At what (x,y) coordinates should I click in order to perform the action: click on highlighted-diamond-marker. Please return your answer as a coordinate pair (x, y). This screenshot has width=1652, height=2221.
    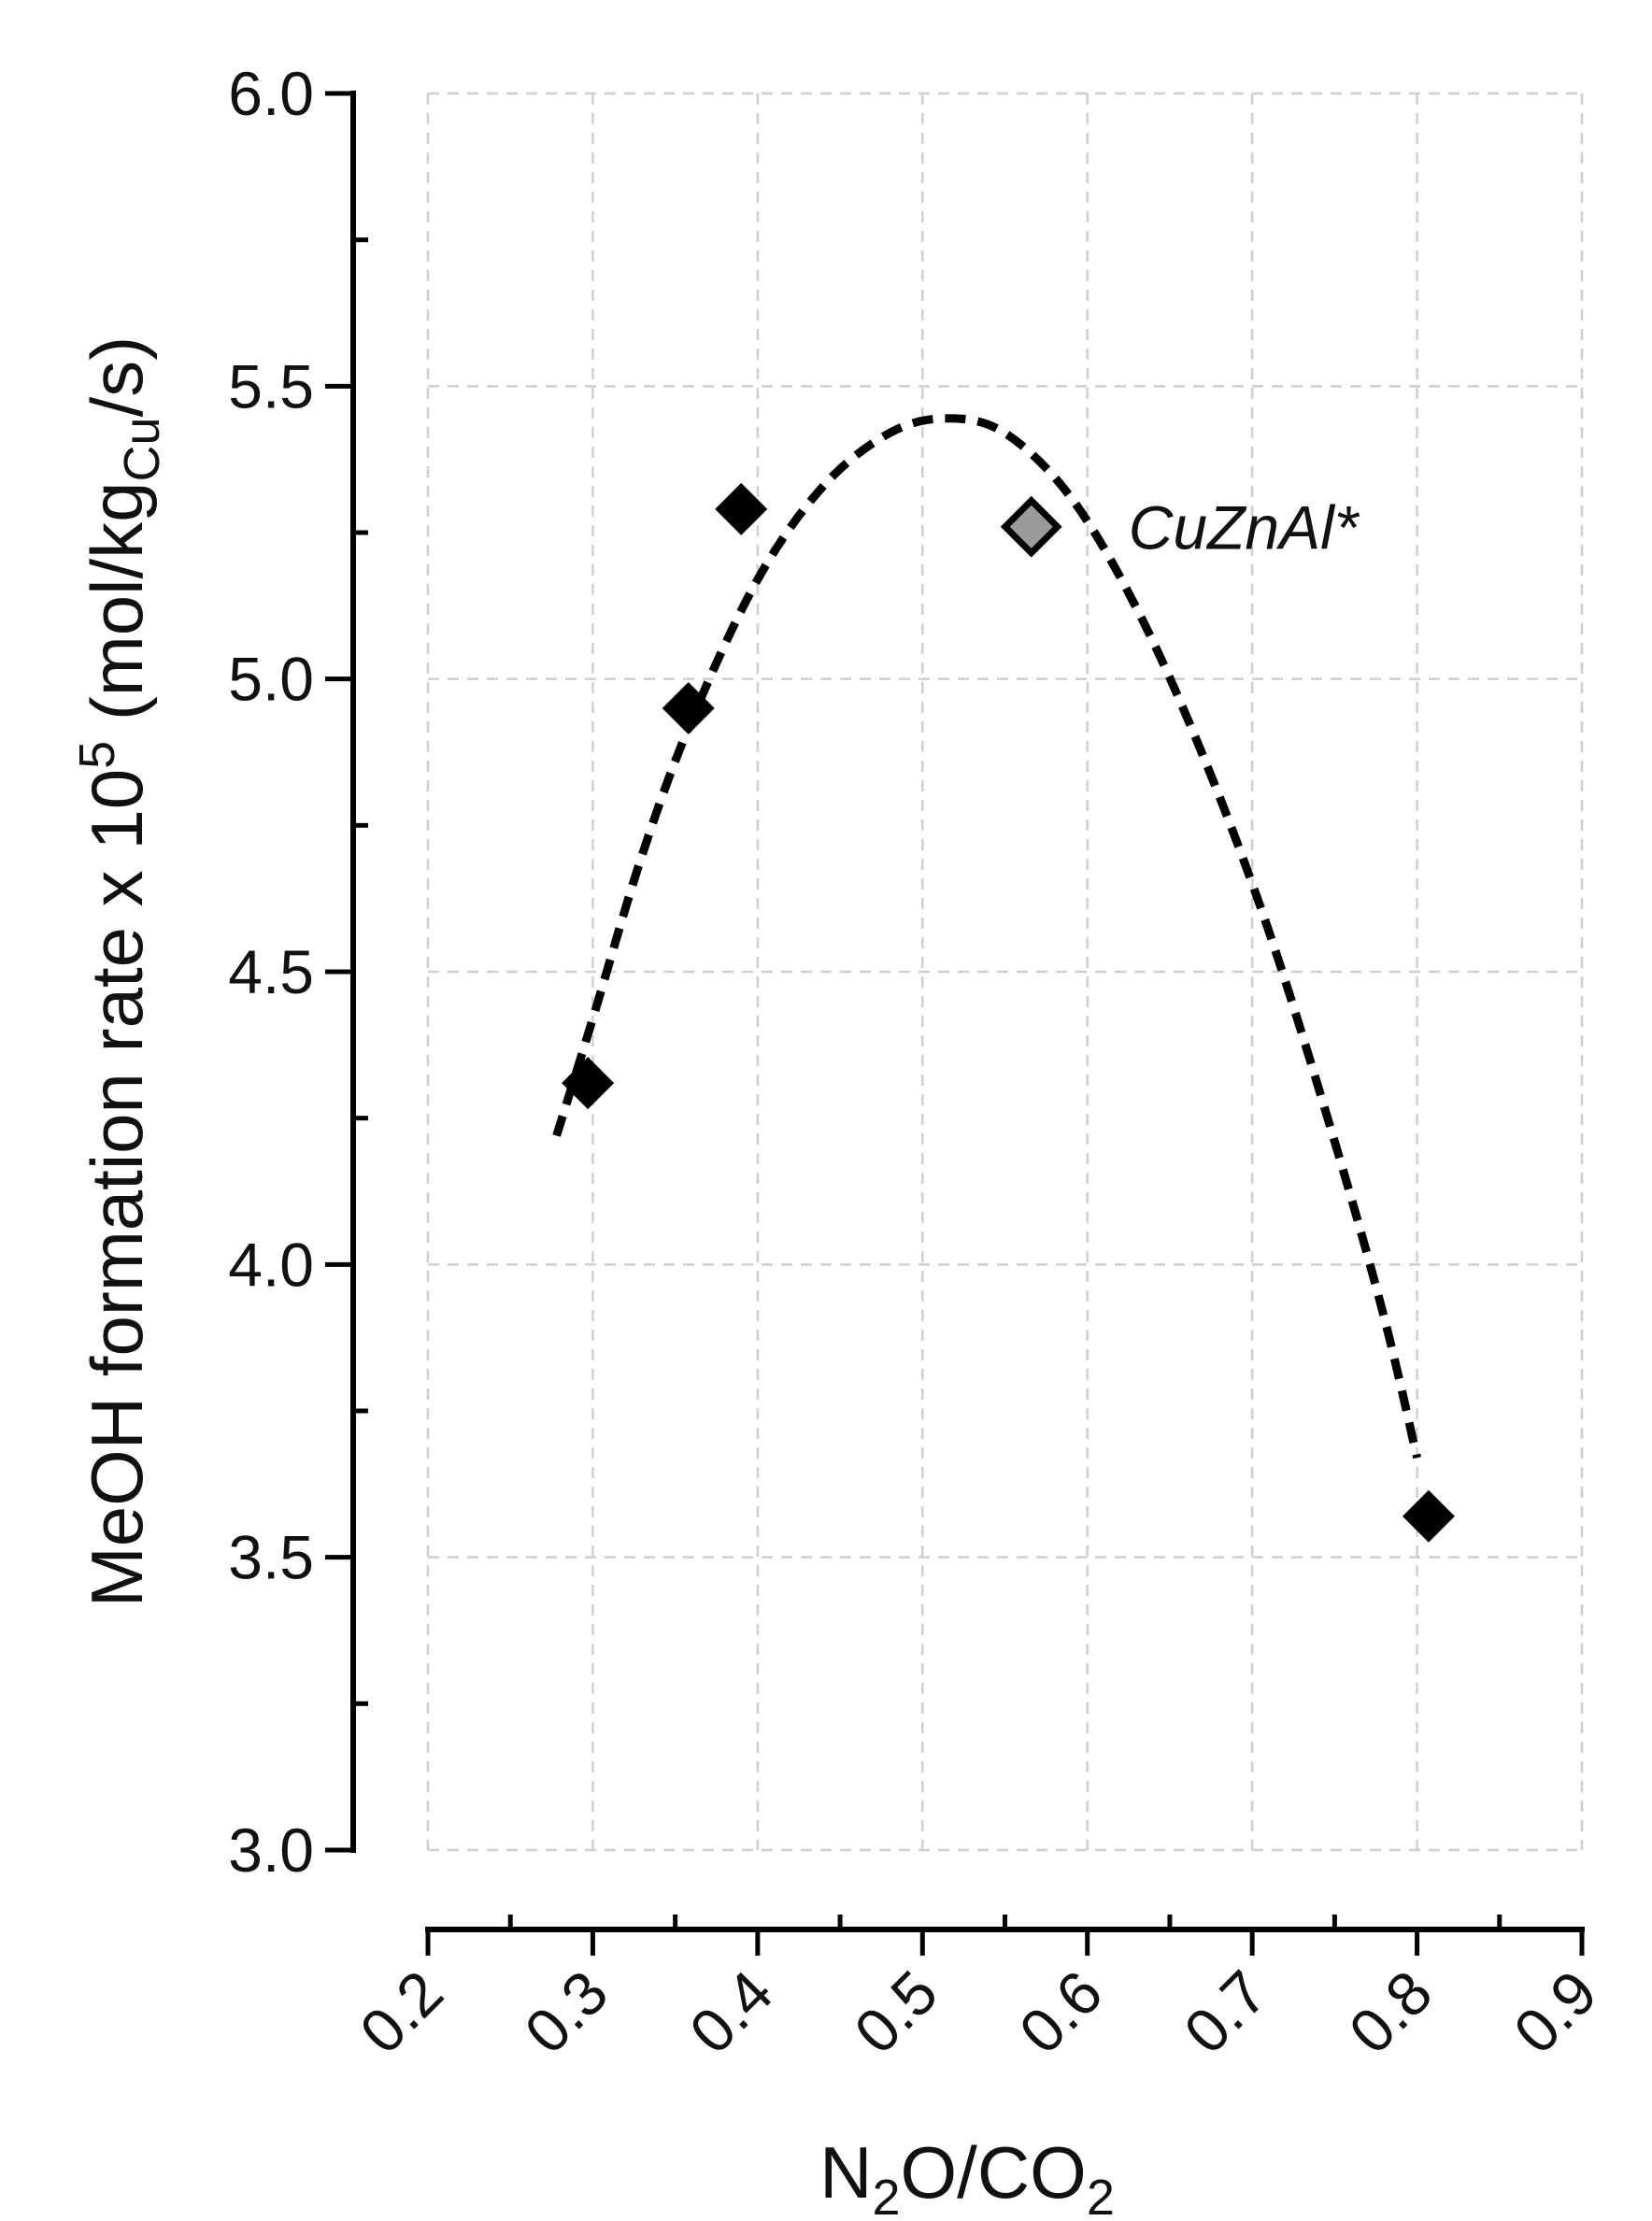
    Looking at the image, I should click on (1031, 526).